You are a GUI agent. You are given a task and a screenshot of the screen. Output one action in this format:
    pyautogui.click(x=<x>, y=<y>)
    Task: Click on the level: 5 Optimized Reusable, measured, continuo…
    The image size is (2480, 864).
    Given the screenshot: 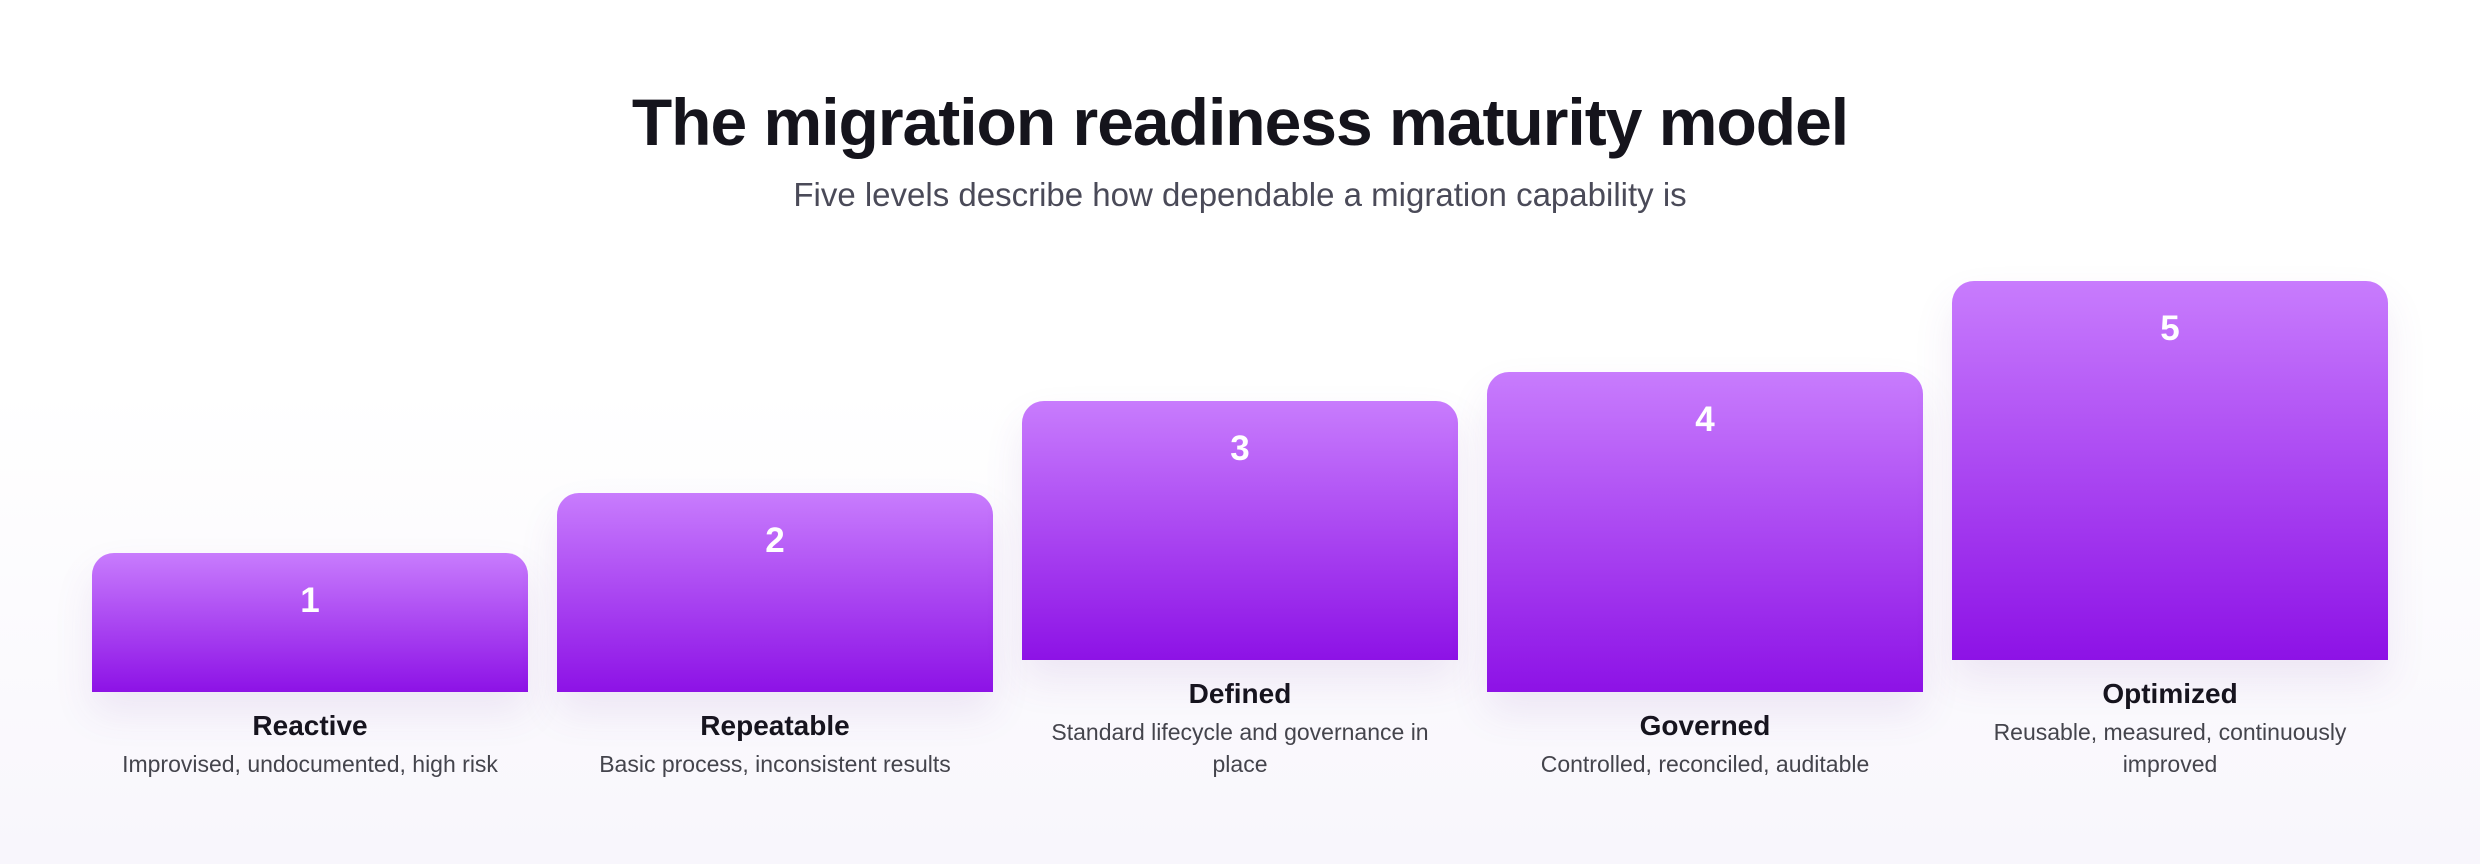 What is the action you would take?
    pyautogui.click(x=2170, y=530)
    